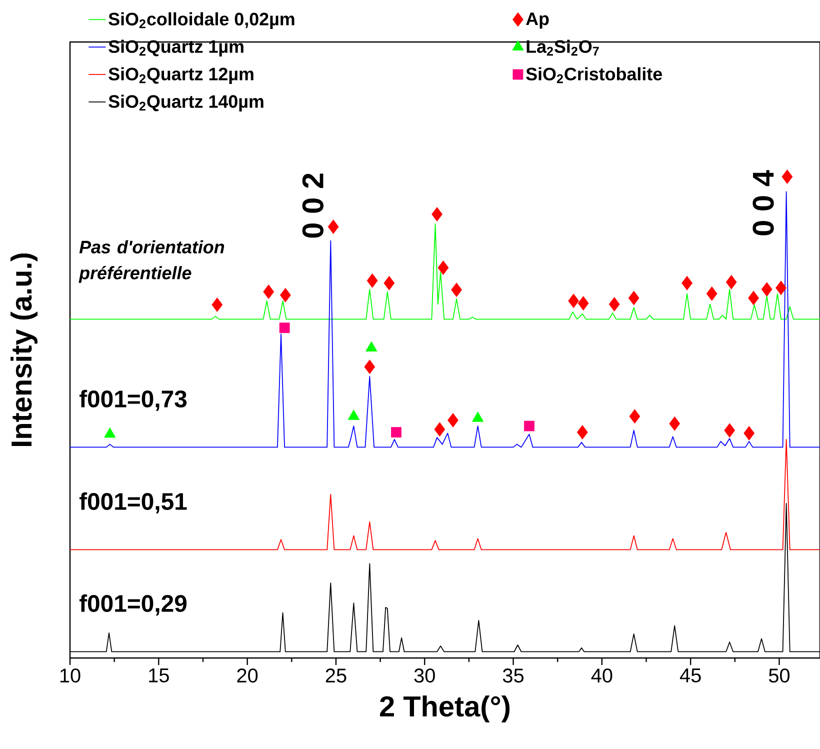  Describe the element at coordinates (24, 350) in the screenshot. I see `y-axis-title: Intensity (a.u.)` at that location.